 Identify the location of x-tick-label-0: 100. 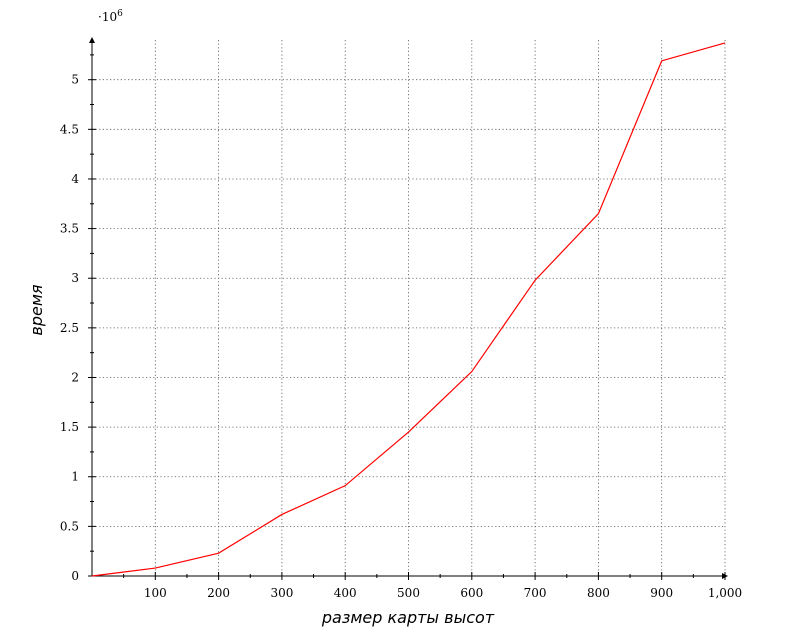
(155, 593).